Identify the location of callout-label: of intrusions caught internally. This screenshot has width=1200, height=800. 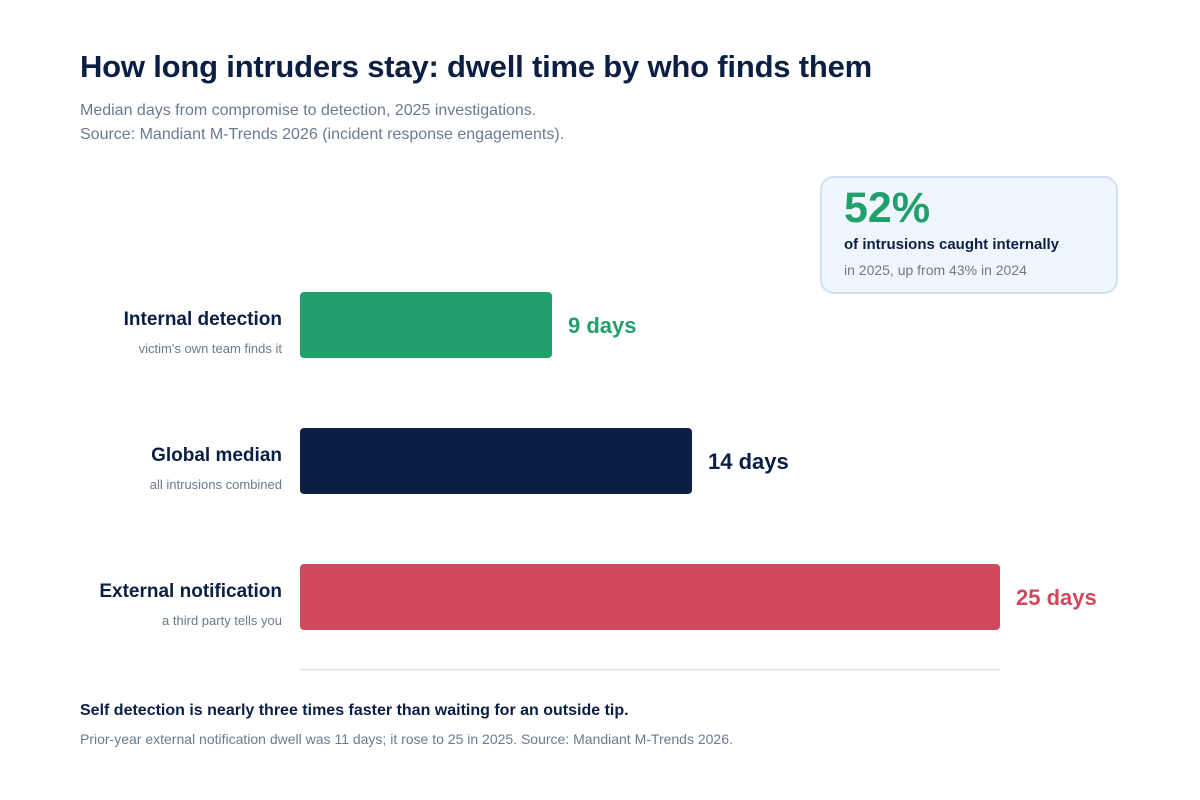
(952, 244).